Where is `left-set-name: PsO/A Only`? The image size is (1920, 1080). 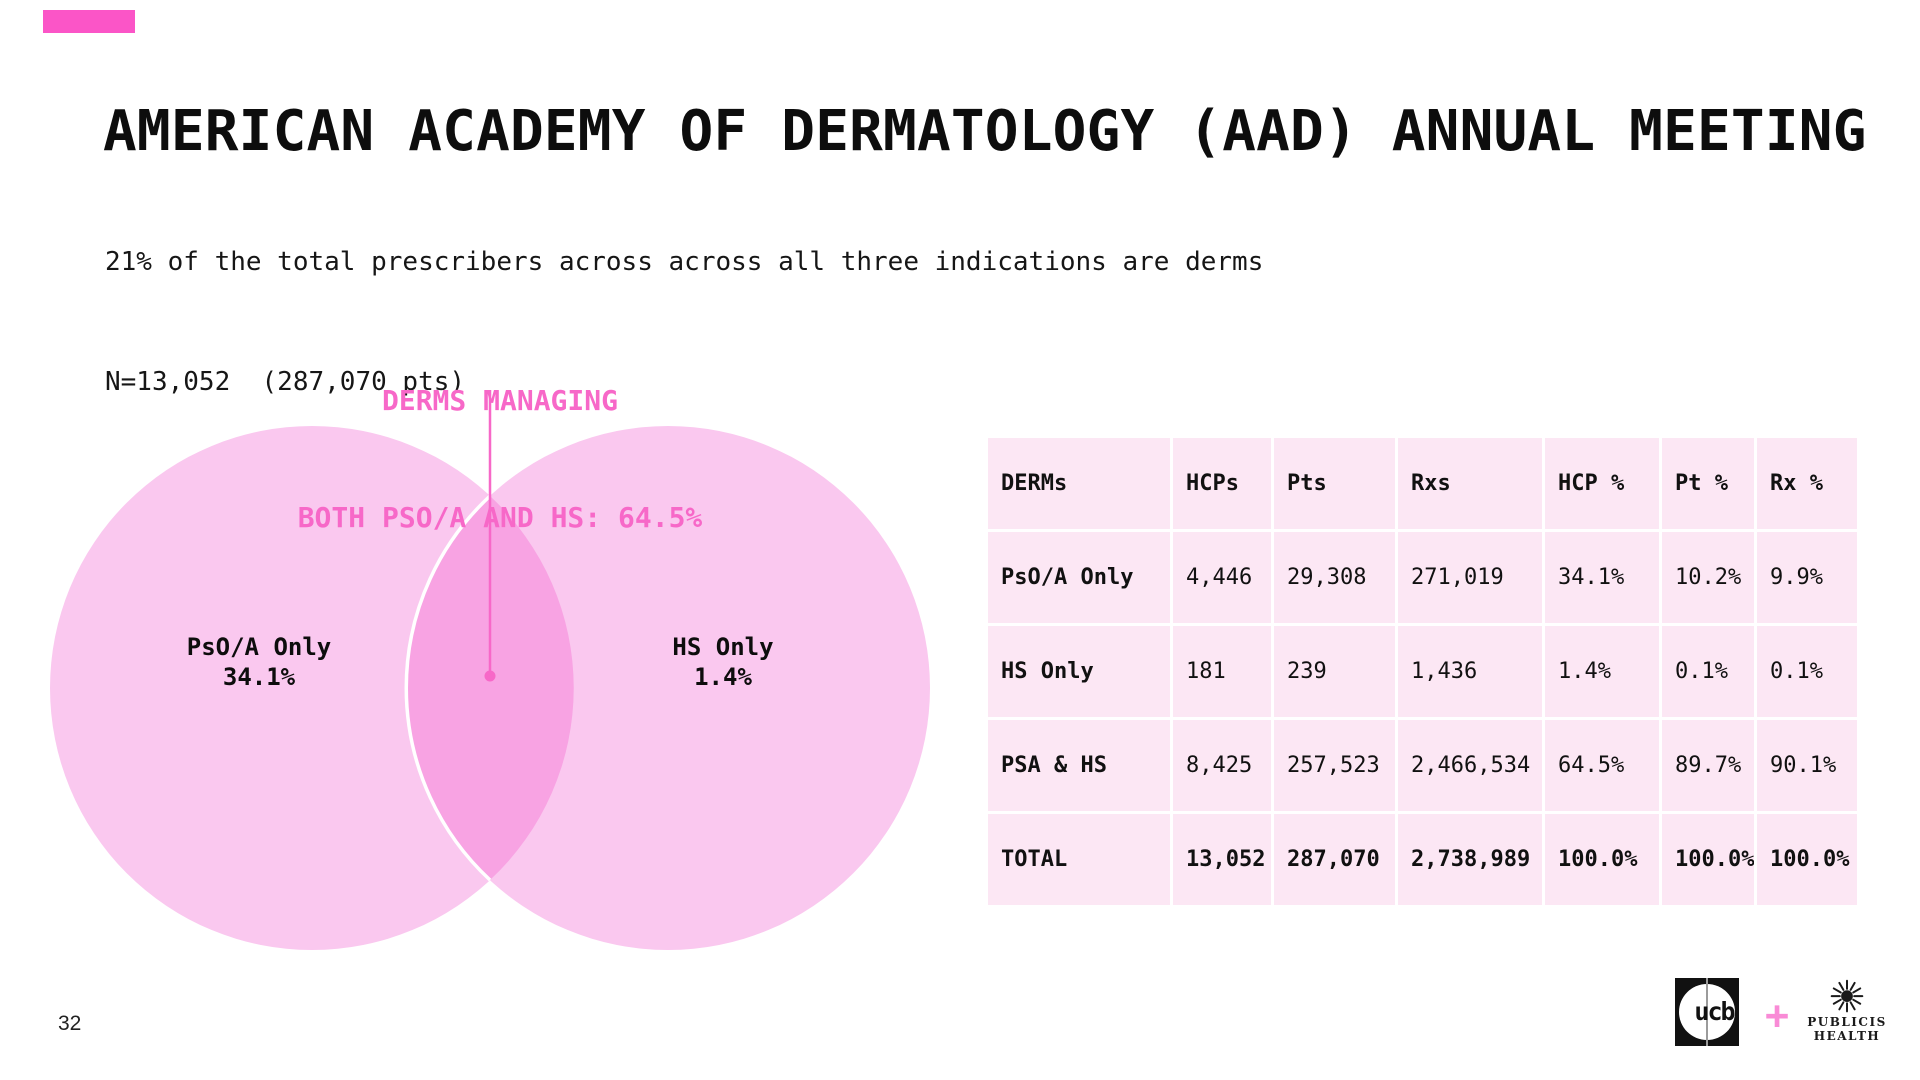
left-set-name: PsO/A Only is located at coordinates (259, 647).